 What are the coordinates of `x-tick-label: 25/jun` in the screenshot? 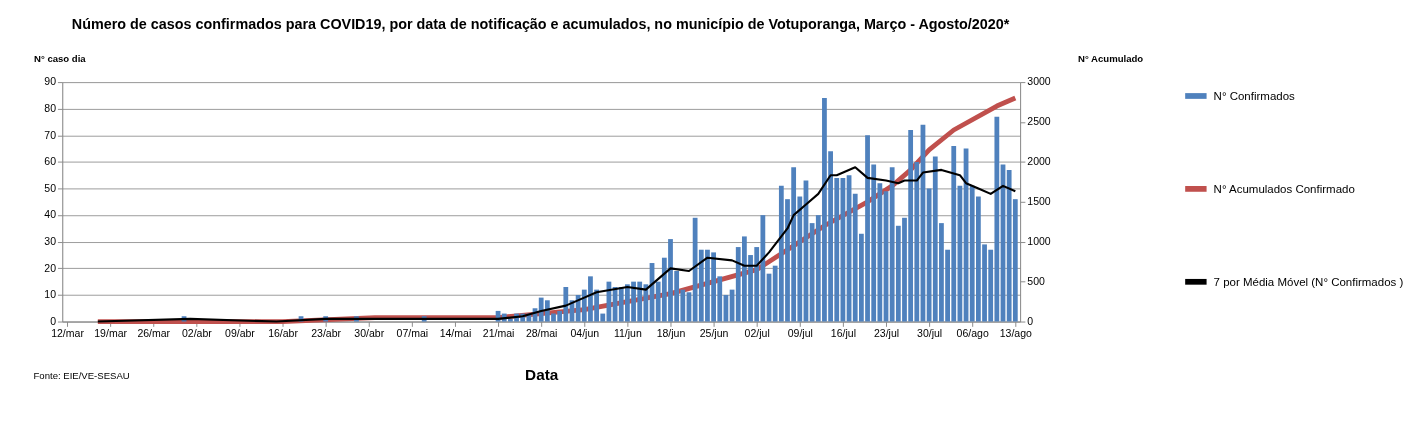 It's located at (714, 333).